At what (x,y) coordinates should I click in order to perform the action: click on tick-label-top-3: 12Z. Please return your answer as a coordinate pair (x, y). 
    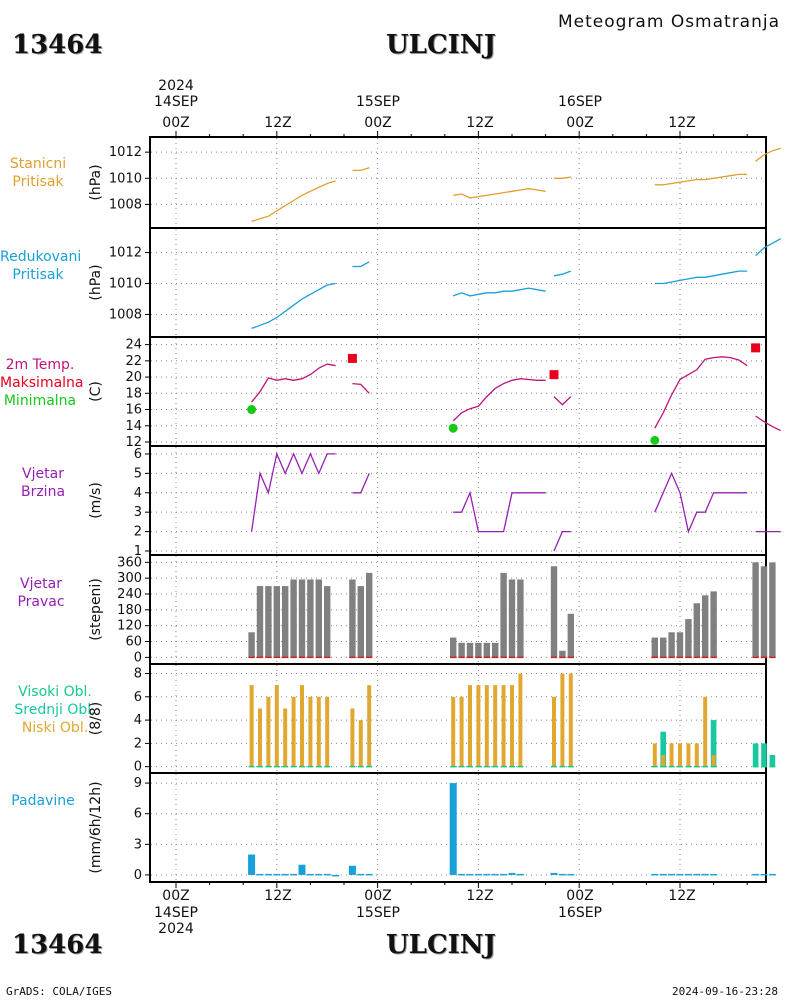
    Looking at the image, I should click on (480, 123).